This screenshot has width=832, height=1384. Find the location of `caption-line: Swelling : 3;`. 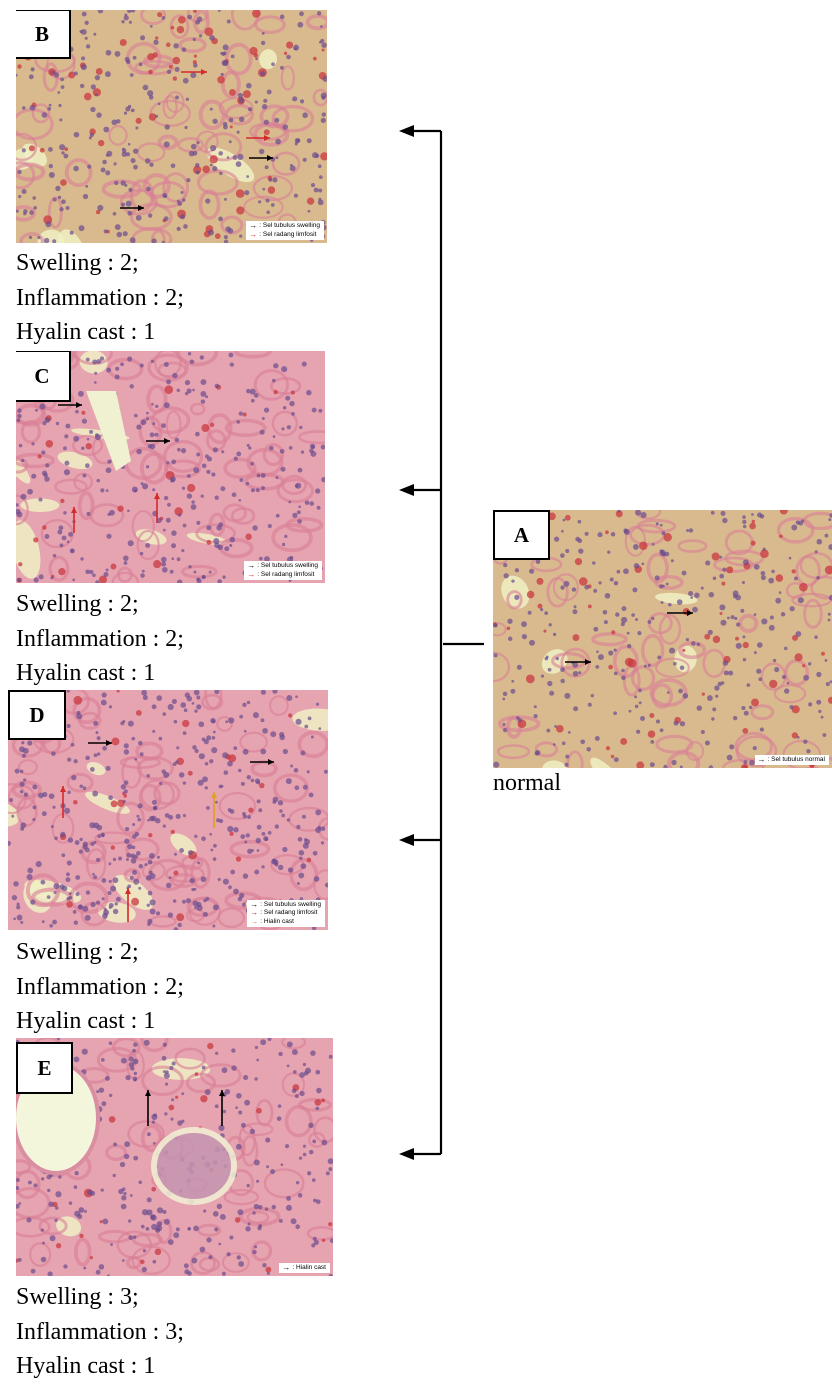

caption-line: Swelling : 3; is located at coordinates (77, 1297).